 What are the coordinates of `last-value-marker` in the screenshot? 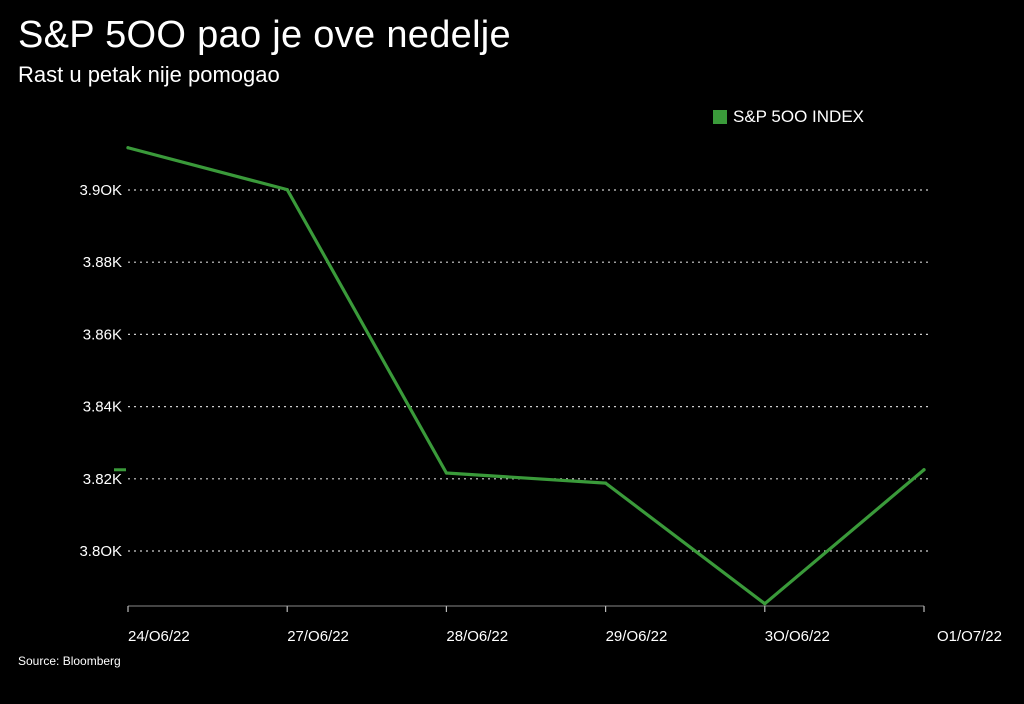 It's located at (120, 470).